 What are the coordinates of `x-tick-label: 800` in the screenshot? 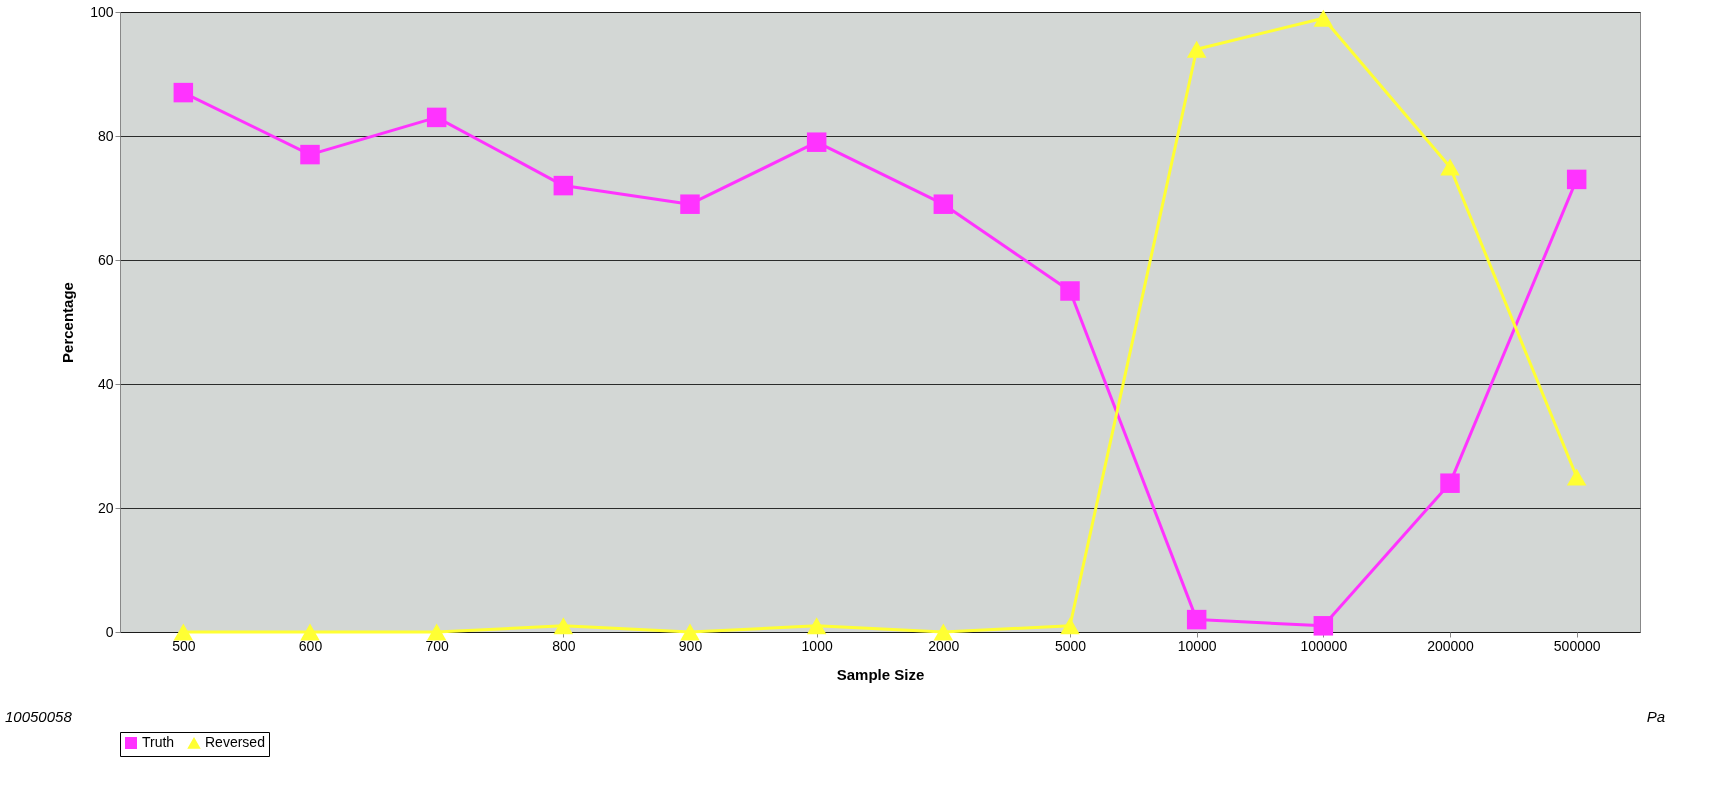 It's located at (564, 645).